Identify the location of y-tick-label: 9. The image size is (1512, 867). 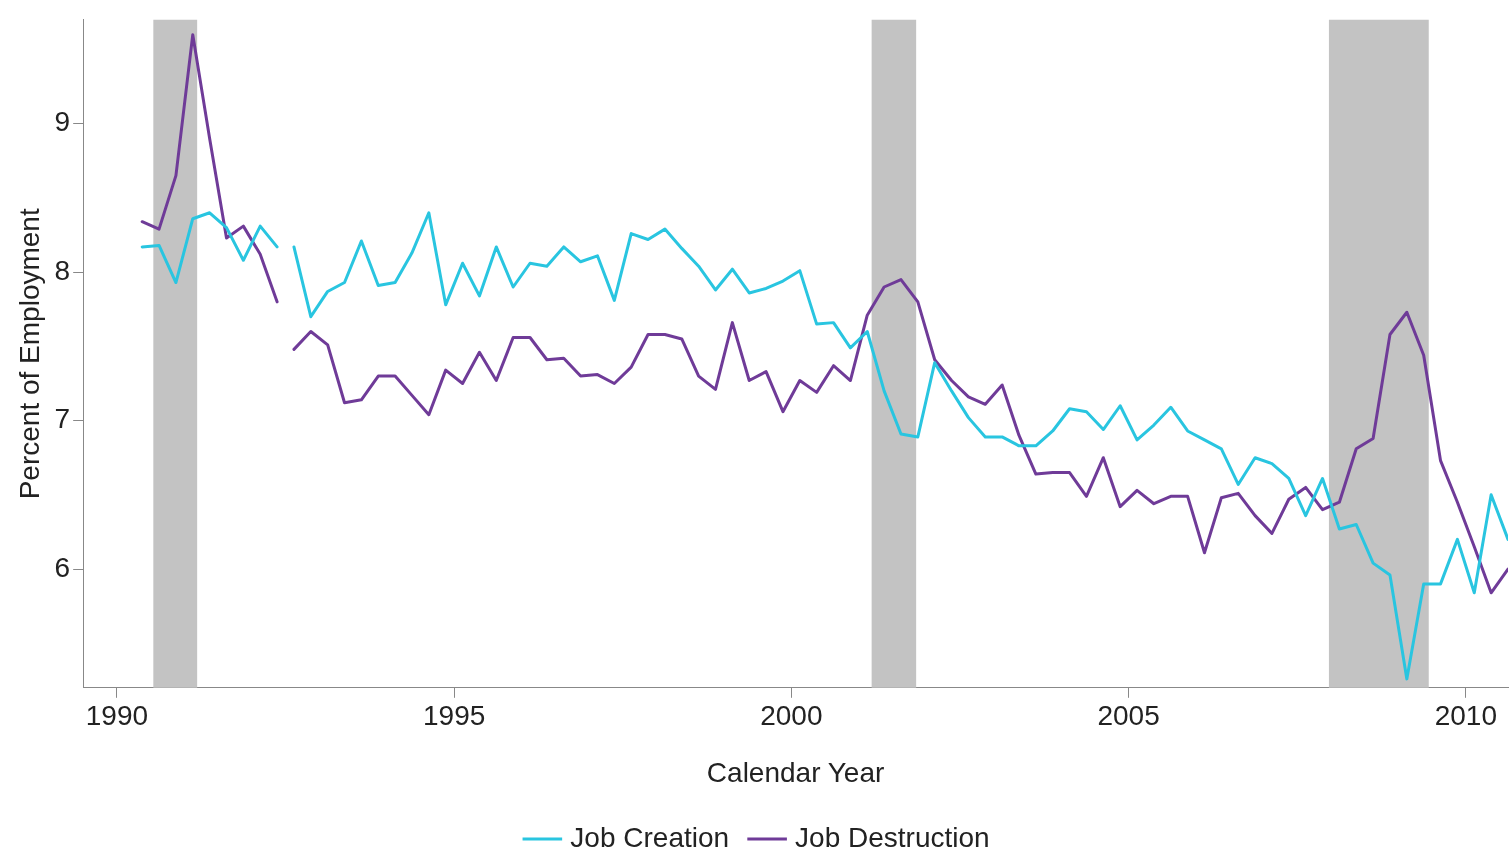
(62, 122).